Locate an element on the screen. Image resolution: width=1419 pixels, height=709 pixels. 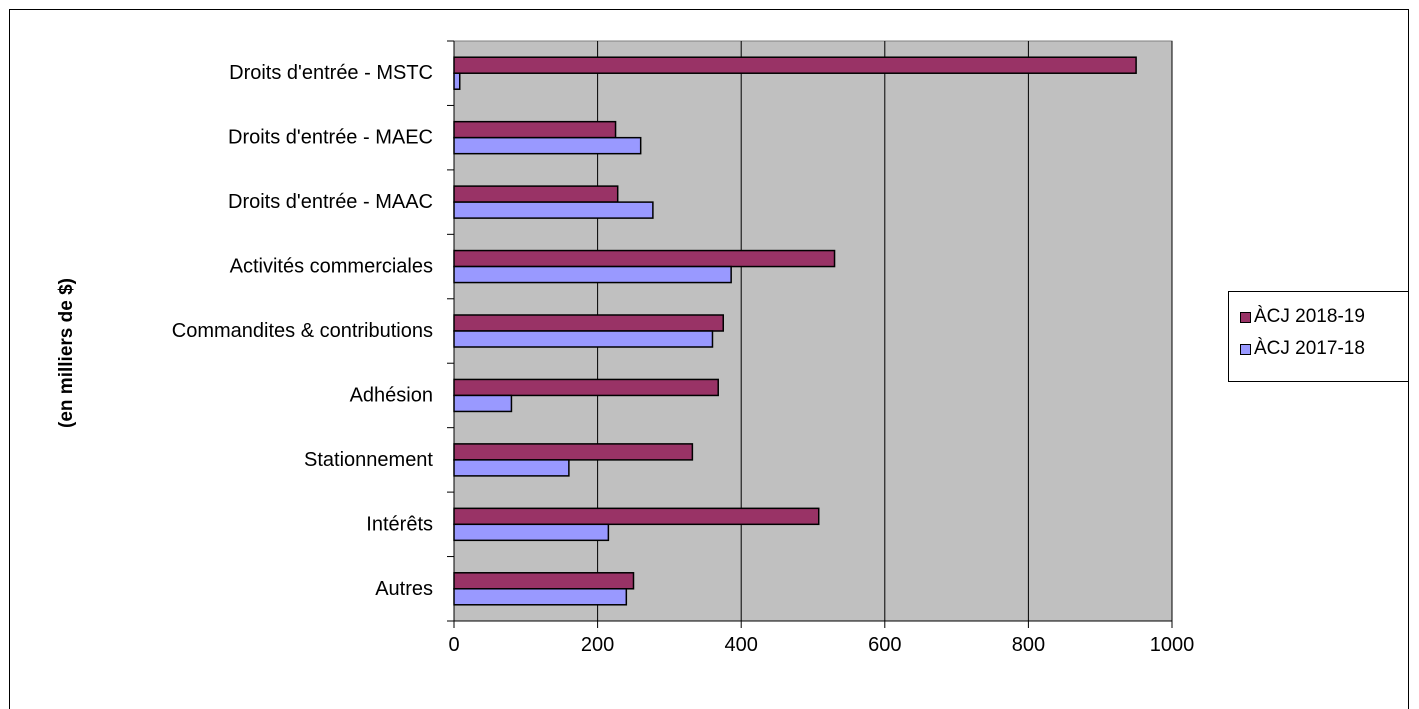
legend: ÀCJ 2018-19 ÀCJ 2017-18 is located at coordinates (1318, 336).